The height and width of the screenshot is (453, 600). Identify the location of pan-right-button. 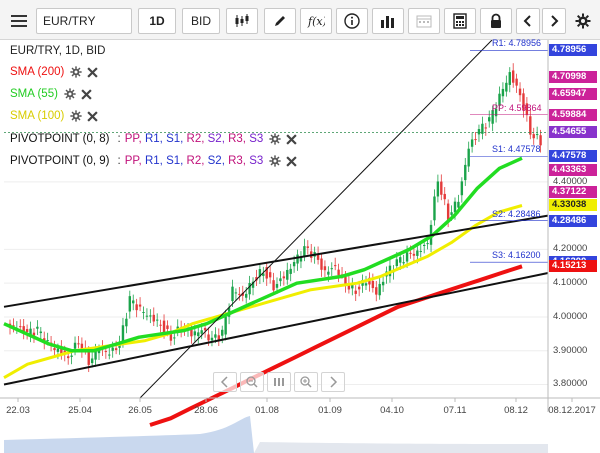
(333, 382).